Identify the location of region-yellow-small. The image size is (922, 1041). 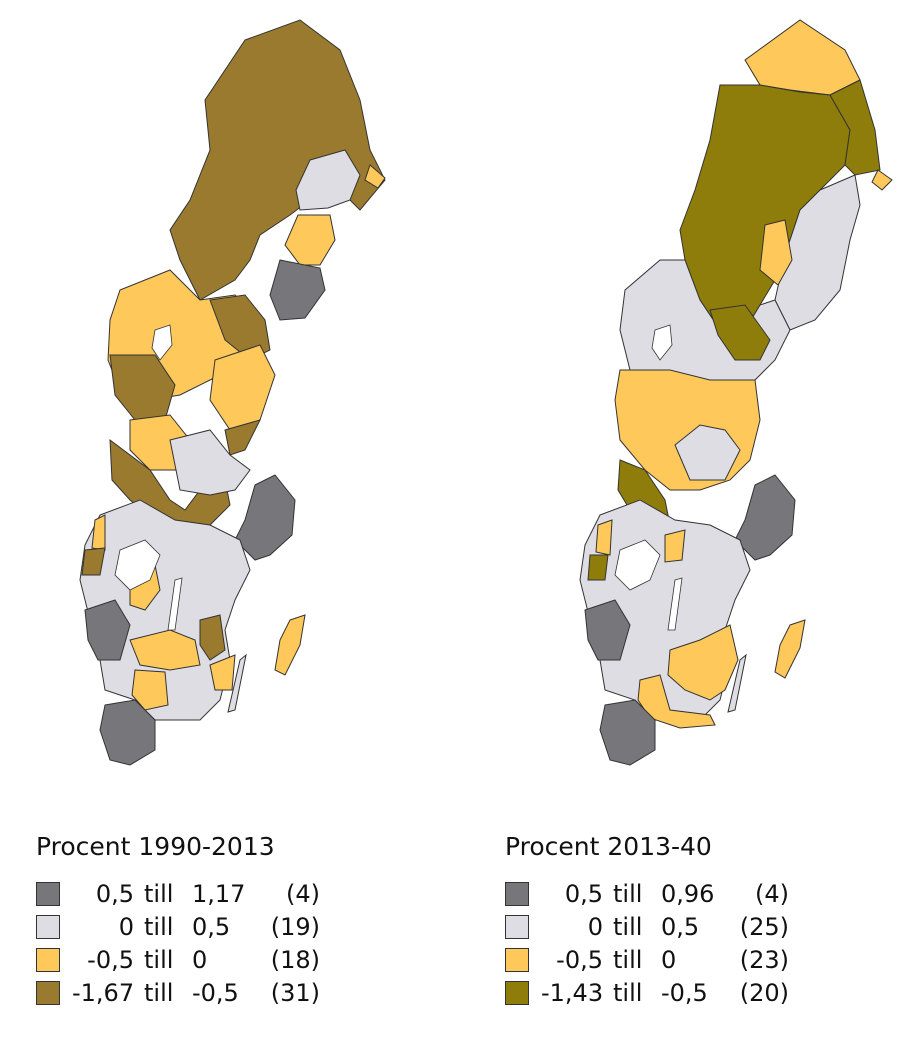
(675, 546).